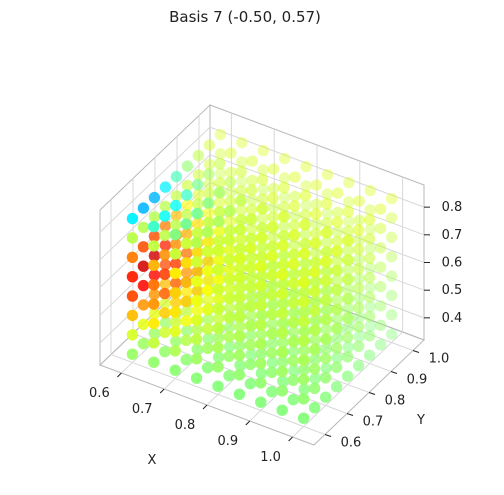  Describe the element at coordinates (155, 179) in the screenshot. I see `grid-z-left` at that location.